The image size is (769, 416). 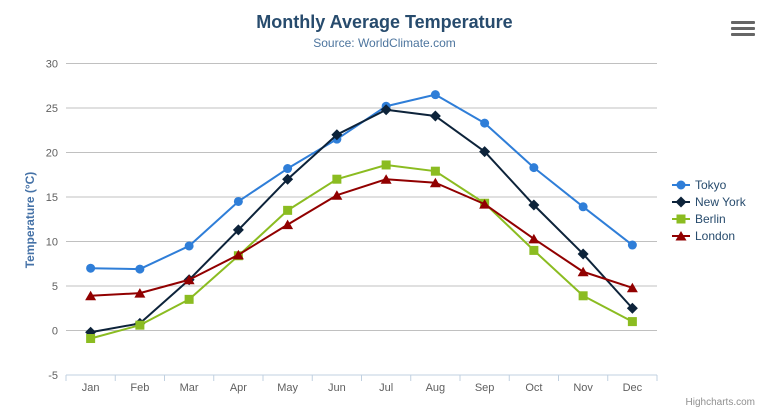 I want to click on x-axis-tick-label: Sep, so click(x=485, y=388).